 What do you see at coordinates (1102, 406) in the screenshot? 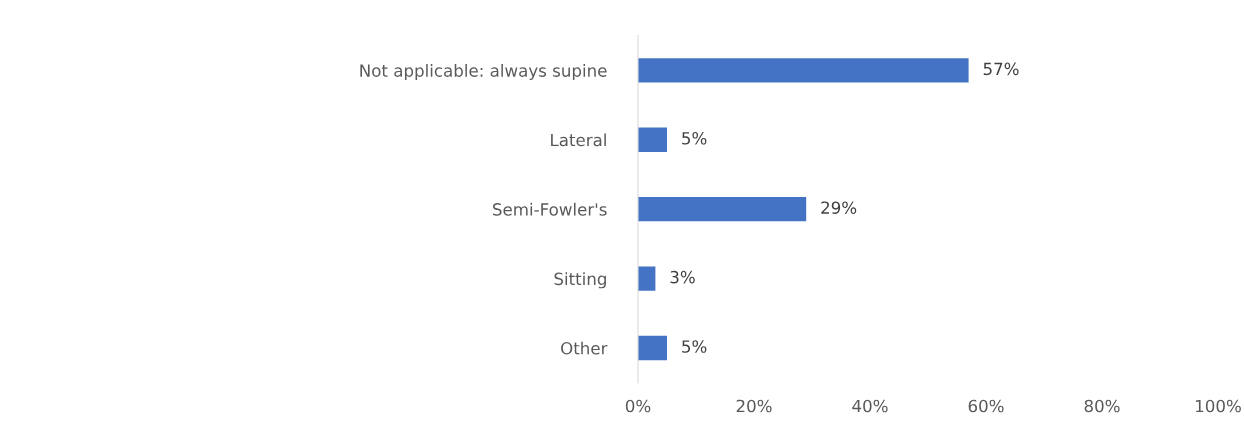
I see `x-tick-label: 80%` at bounding box center [1102, 406].